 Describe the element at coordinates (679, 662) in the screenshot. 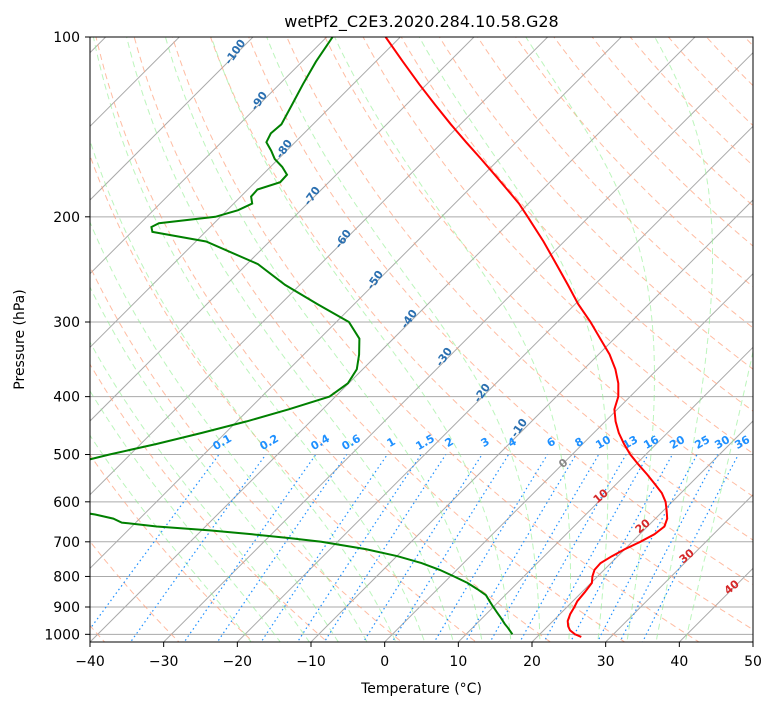

I see `x-tick-label: 40` at that location.